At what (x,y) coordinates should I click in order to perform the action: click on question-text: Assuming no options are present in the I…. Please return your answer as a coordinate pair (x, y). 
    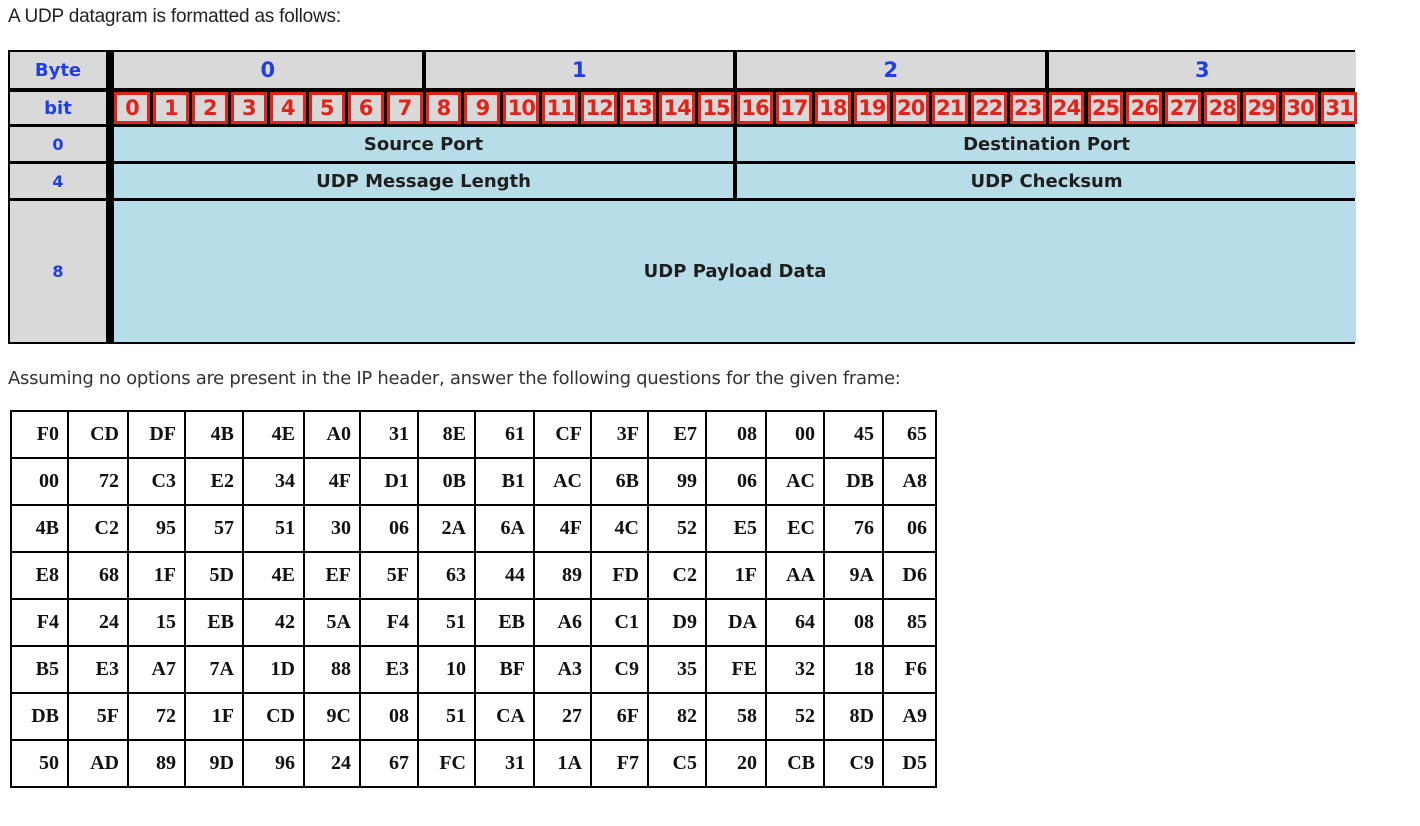
    Looking at the image, I should click on (454, 378).